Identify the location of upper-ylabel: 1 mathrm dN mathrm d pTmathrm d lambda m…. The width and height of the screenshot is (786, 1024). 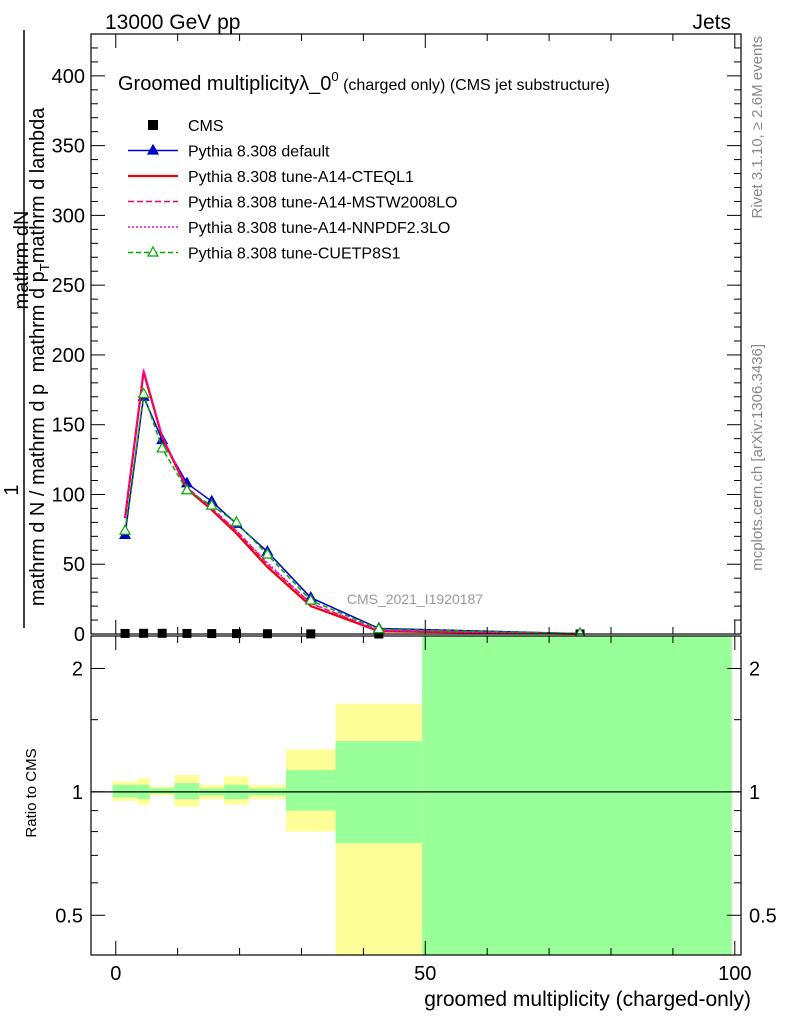
(26, 329).